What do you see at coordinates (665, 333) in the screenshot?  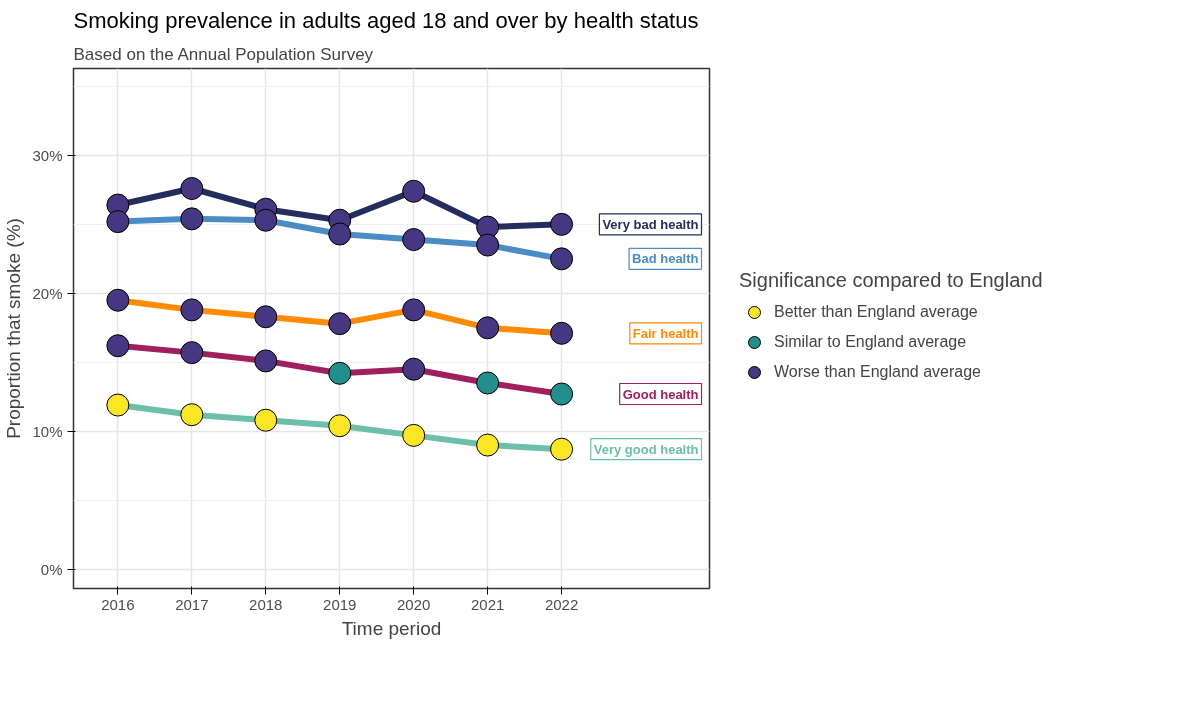 I see `text: Fair health` at bounding box center [665, 333].